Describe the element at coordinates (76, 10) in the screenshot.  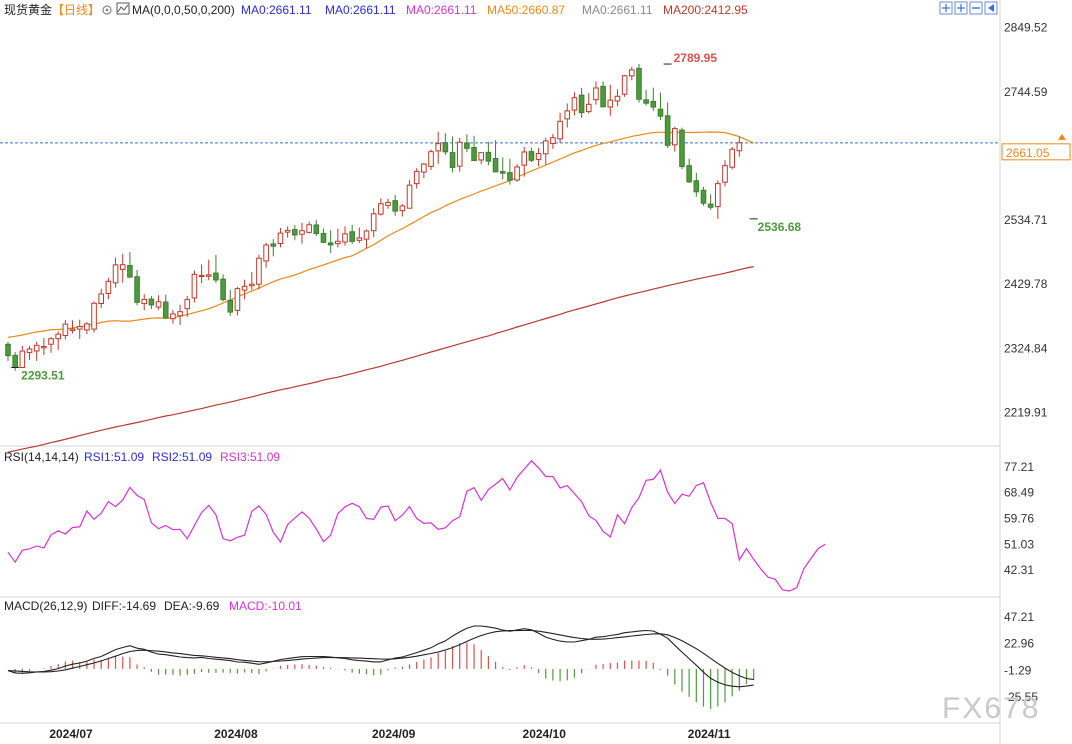
I see `period-label: 【日线】` at that location.